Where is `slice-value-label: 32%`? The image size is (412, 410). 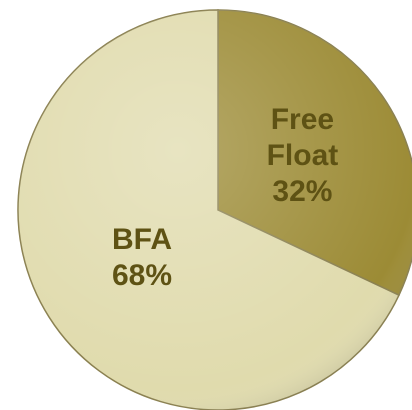 slice-value-label: 32% is located at coordinates (302, 192).